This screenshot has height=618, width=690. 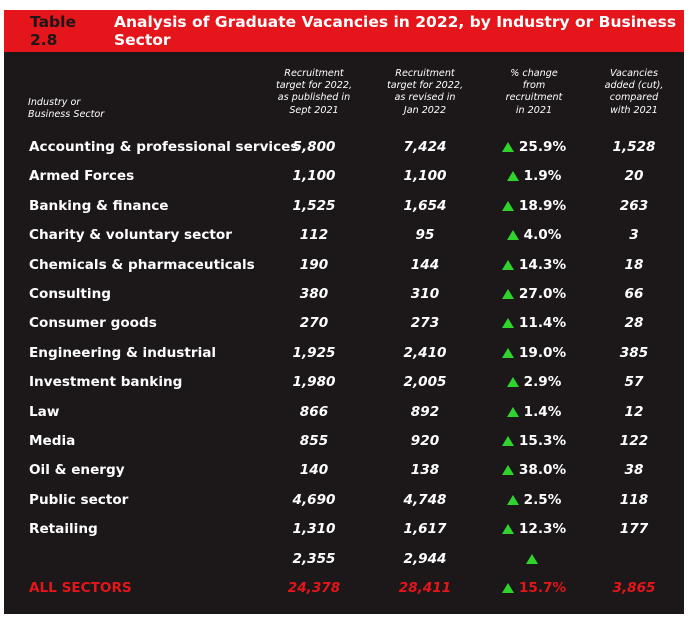 I want to click on change-cell: 1.9%, so click(x=534, y=176).